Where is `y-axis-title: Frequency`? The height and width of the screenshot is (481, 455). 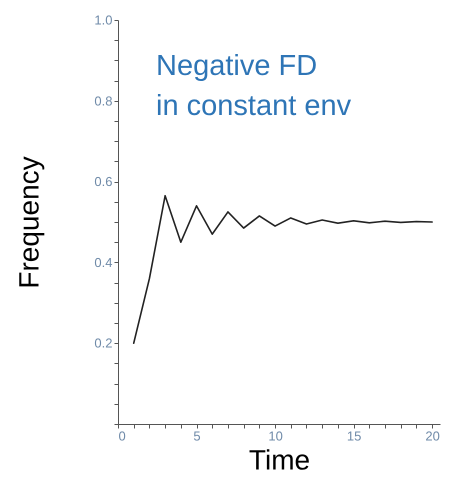 y-axis-title: Frequency is located at coordinates (28, 222).